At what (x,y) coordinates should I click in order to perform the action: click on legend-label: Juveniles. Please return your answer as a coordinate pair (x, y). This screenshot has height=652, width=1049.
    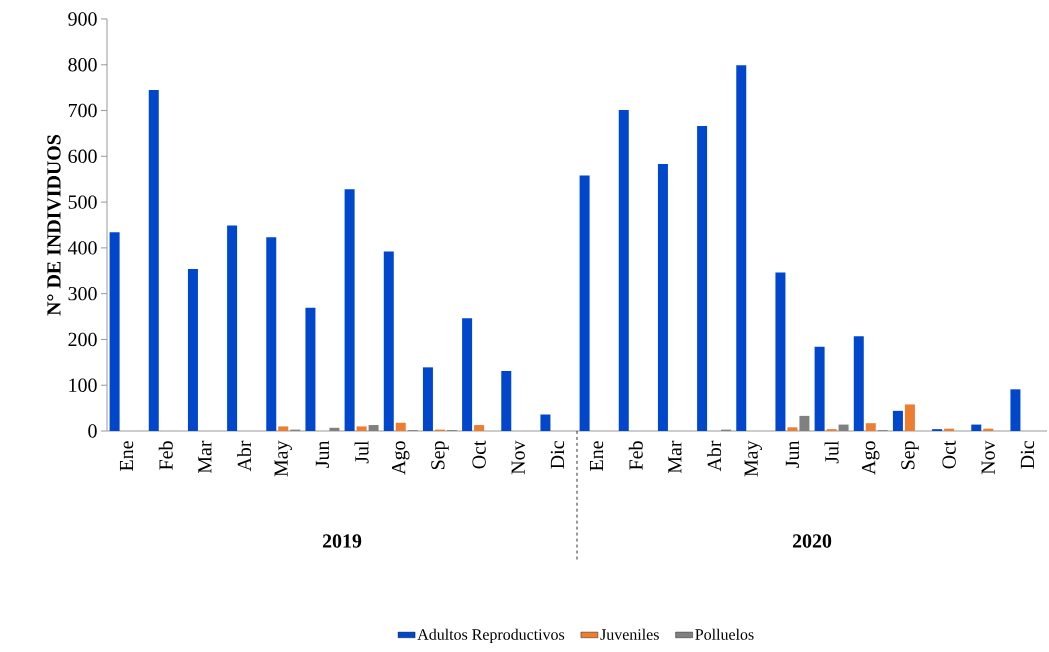
    Looking at the image, I should click on (629, 634).